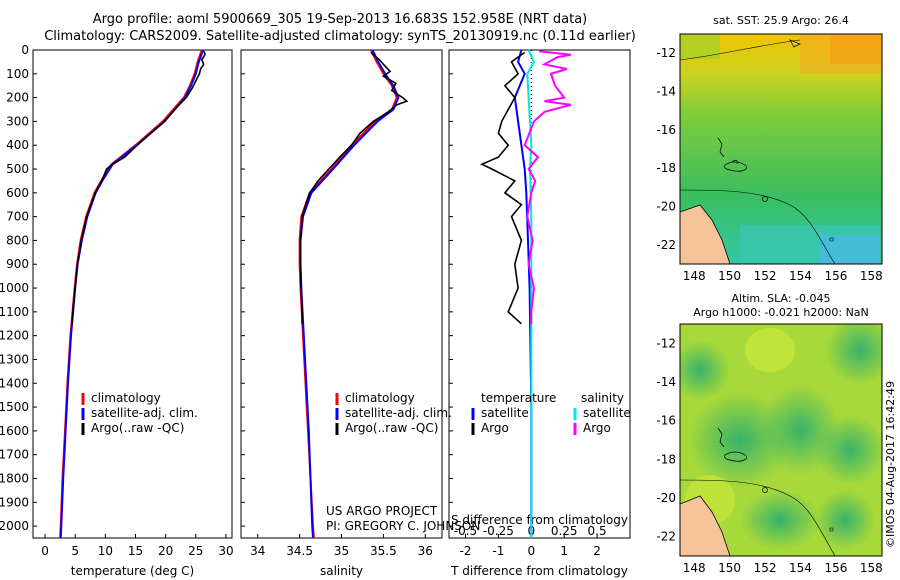  I want to click on salinity-difference-argo-line, so click(547, 187).